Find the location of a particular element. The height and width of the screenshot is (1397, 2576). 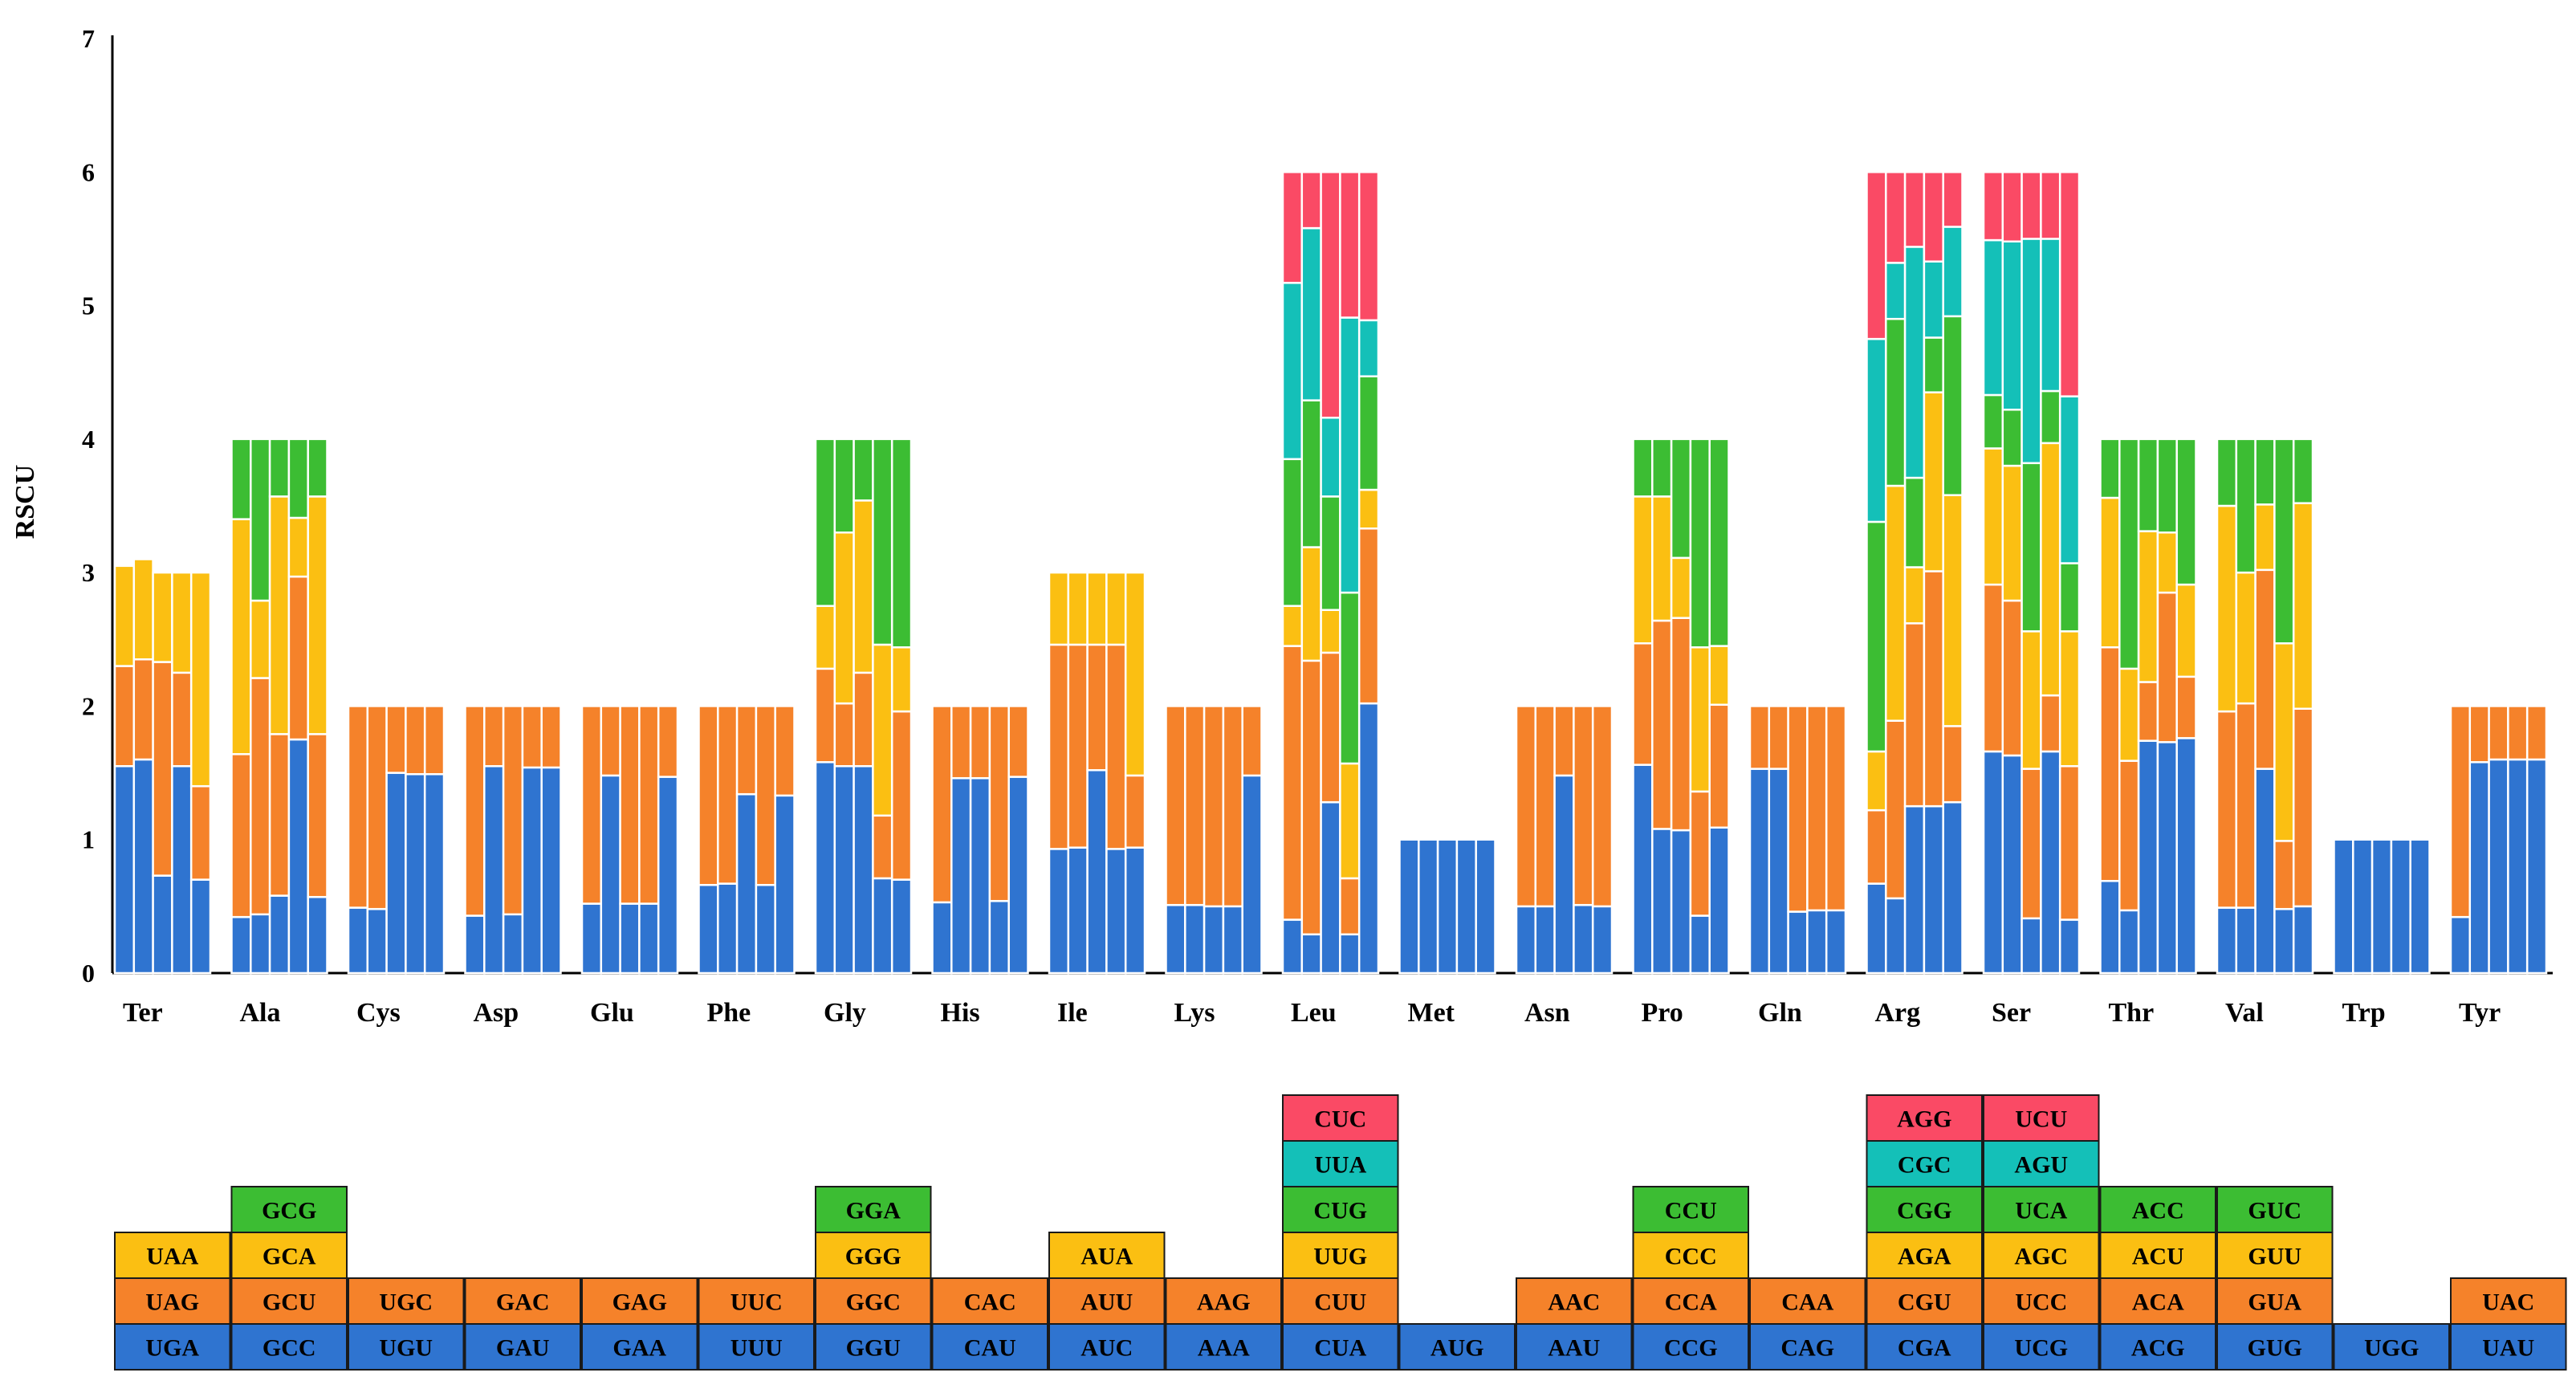

bar-segment-ser-ucc is located at coordinates (2012, 678).